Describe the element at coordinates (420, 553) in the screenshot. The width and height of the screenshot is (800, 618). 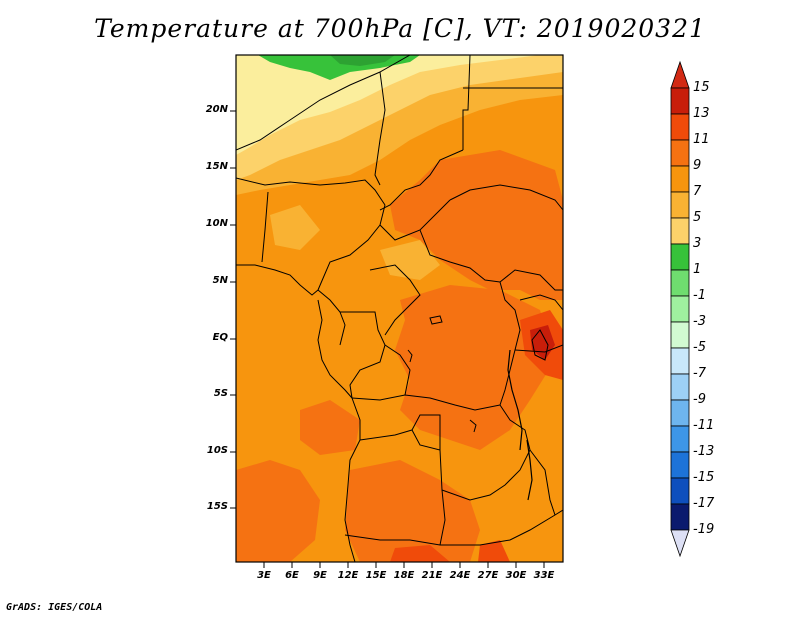
I see `field-patch-13c-s` at that location.